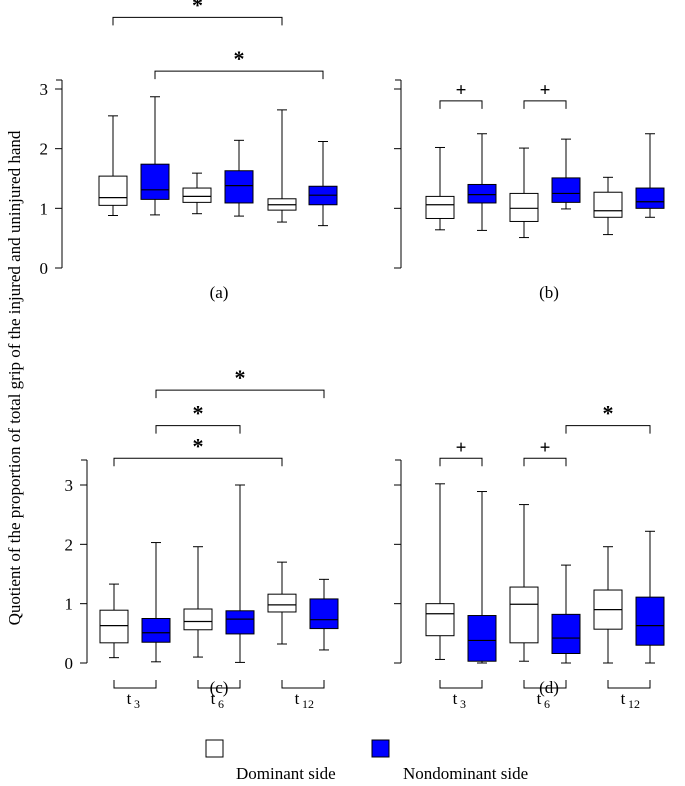 Image resolution: width=685 pixels, height=786 pixels. Describe the element at coordinates (623, 698) in the screenshot. I see `group-label-d-t12: t` at that location.